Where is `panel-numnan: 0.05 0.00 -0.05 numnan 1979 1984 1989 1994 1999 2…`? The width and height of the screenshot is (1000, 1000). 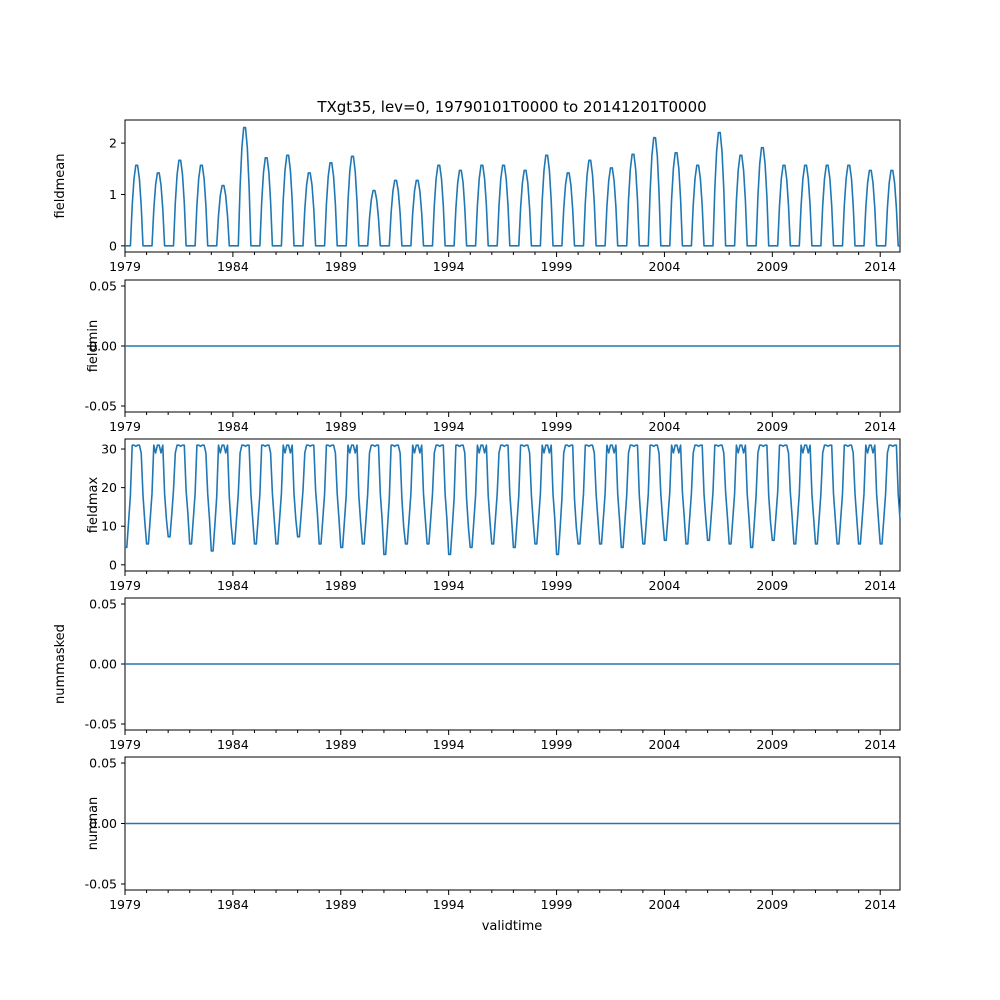 panel-numnan: 0.05 0.00 -0.05 numnan 1979 1984 1989 1994 1999 2… is located at coordinates (493, 834).